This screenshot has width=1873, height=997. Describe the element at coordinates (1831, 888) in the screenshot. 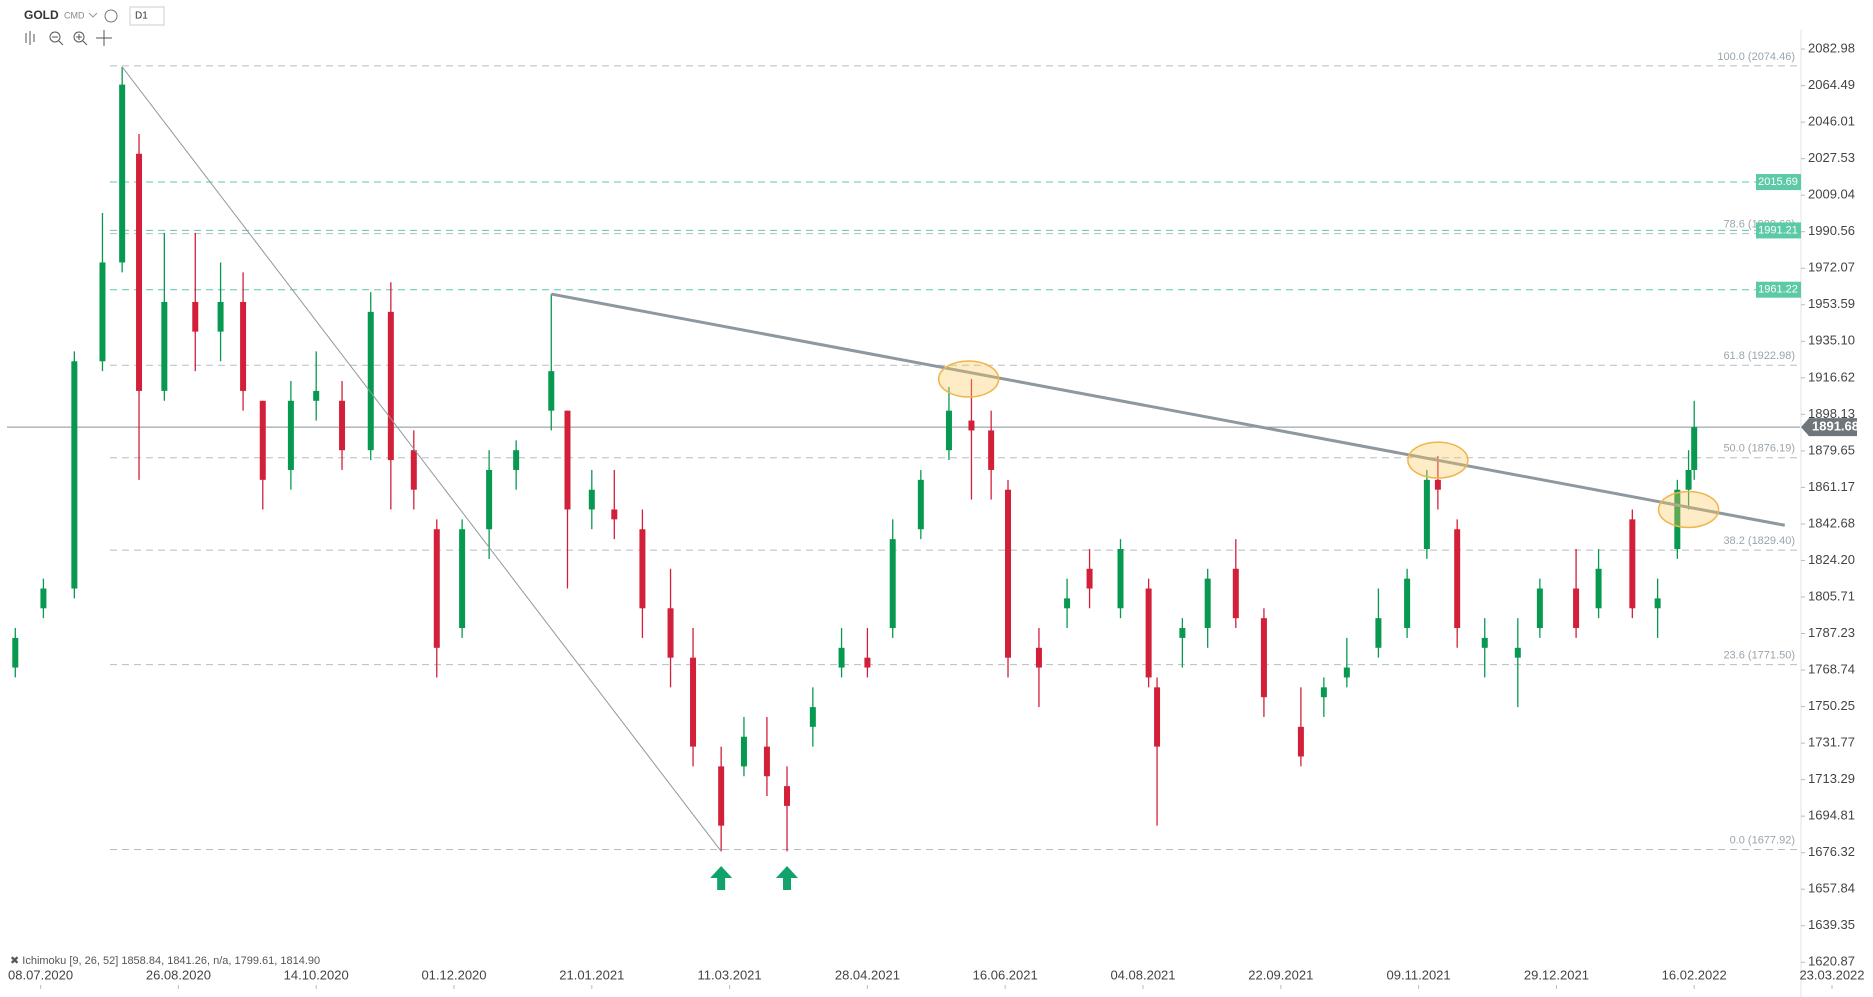

I see `y-tick-label: 1657.84` at that location.